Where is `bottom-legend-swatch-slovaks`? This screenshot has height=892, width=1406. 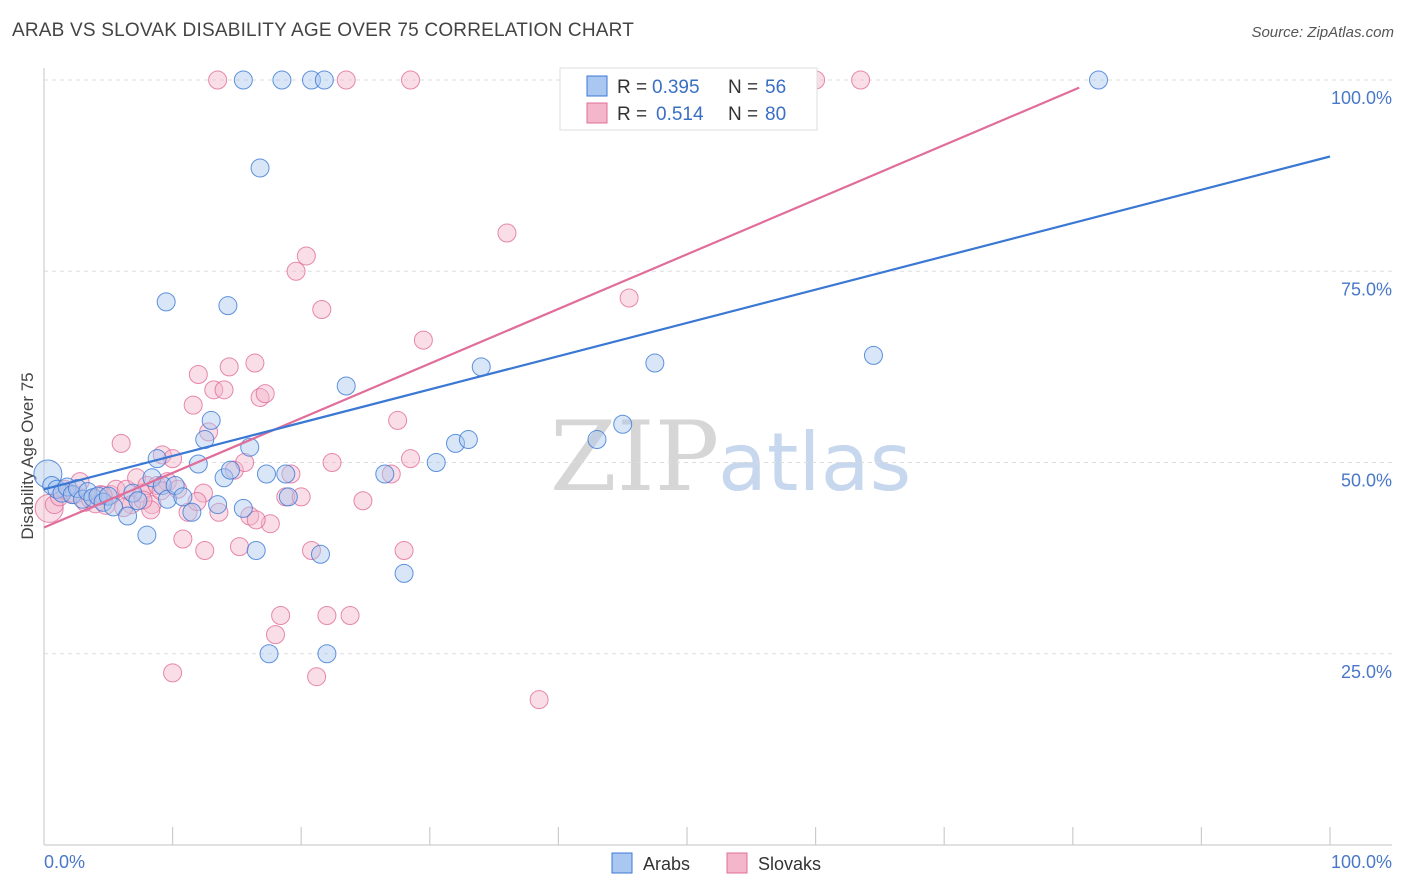
bottom-legend-swatch-slovaks is located at coordinates (737, 863).